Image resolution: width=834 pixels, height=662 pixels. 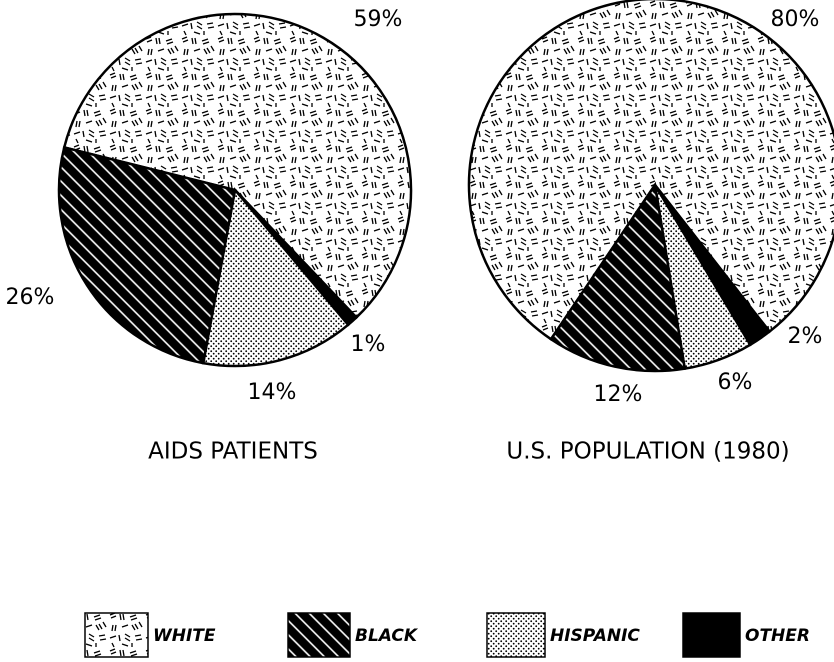 What do you see at coordinates (595, 636) in the screenshot?
I see `legend-label: HISPANIC` at bounding box center [595, 636].